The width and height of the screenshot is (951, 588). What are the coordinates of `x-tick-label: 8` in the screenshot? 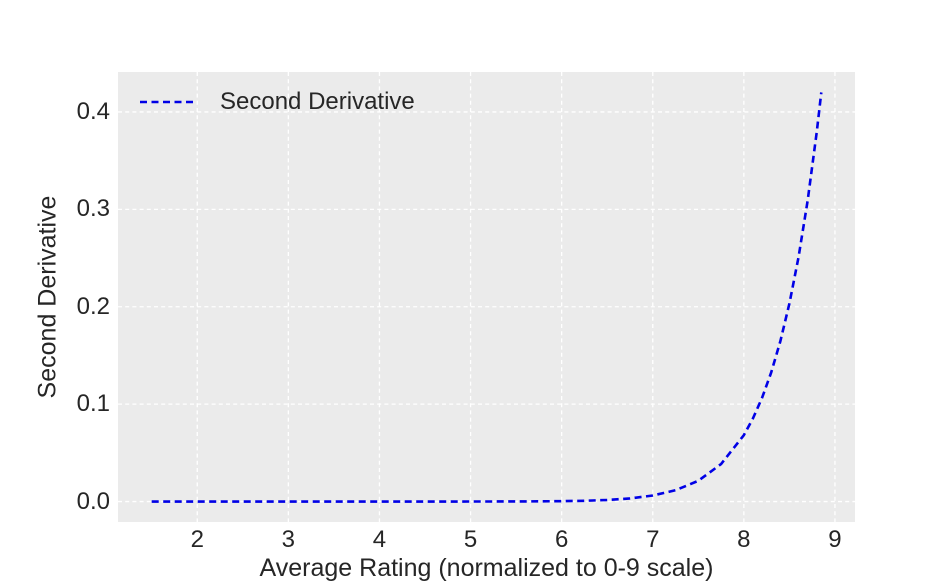 It's located at (744, 539).